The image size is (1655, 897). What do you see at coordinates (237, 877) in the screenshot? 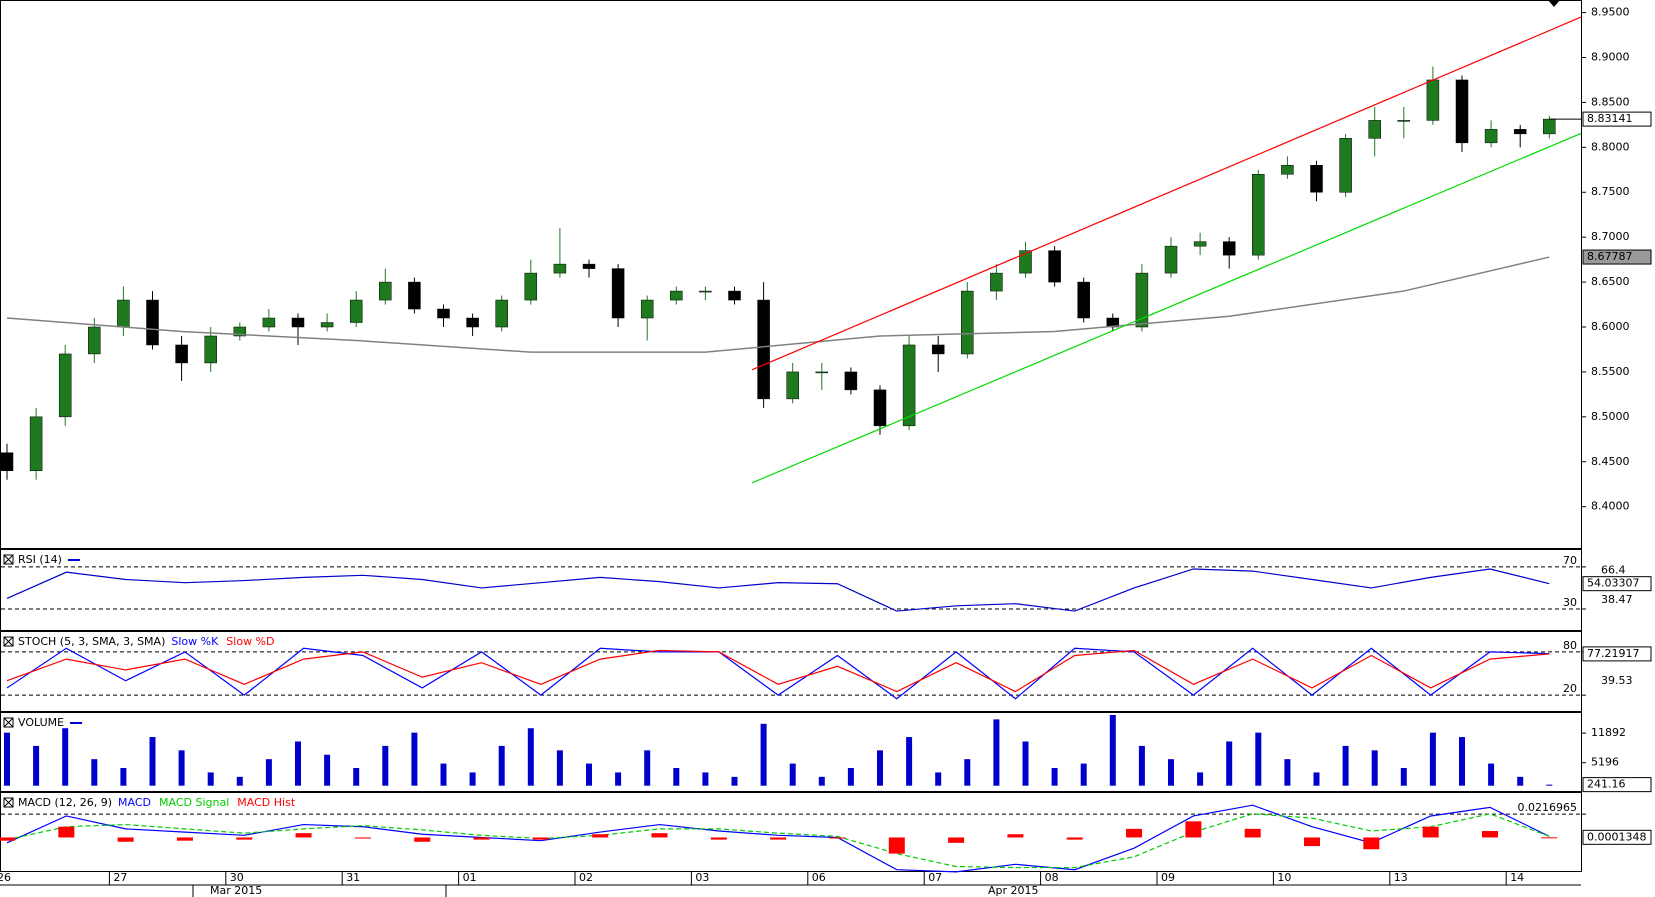
I see `x-tick-label: 30` at bounding box center [237, 877].